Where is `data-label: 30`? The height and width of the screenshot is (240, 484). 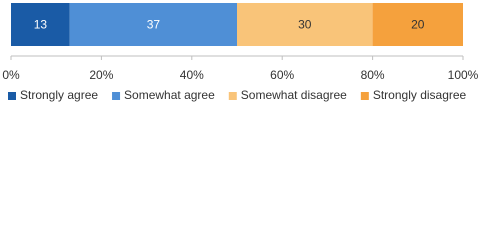 data-label: 30 is located at coordinates (305, 25).